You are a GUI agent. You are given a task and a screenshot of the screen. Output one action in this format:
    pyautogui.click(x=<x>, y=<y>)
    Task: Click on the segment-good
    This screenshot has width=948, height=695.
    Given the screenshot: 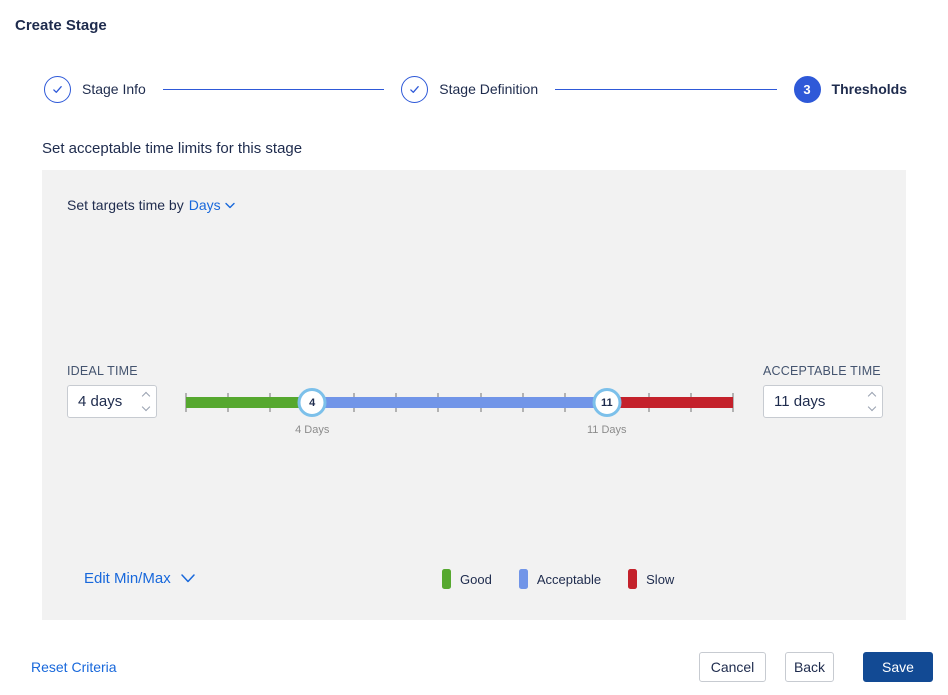 What is the action you would take?
    pyautogui.click(x=249, y=402)
    